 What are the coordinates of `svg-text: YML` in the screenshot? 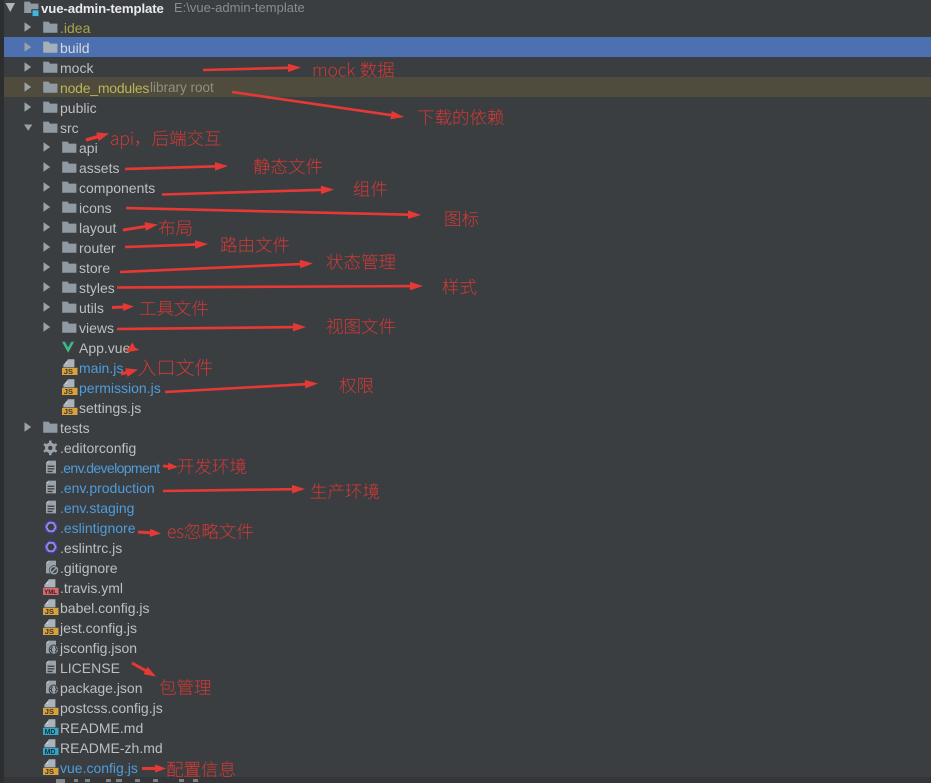 It's located at (50, 593).